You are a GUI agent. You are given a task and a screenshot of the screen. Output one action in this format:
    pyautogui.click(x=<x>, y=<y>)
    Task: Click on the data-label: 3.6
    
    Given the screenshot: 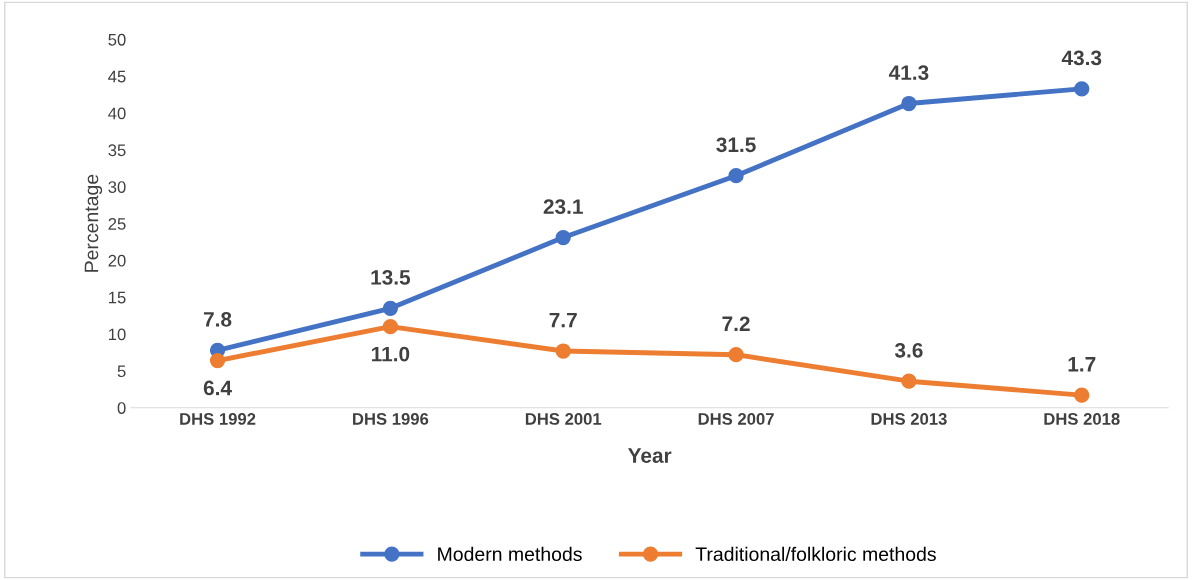 What is the action you would take?
    pyautogui.click(x=908, y=350)
    